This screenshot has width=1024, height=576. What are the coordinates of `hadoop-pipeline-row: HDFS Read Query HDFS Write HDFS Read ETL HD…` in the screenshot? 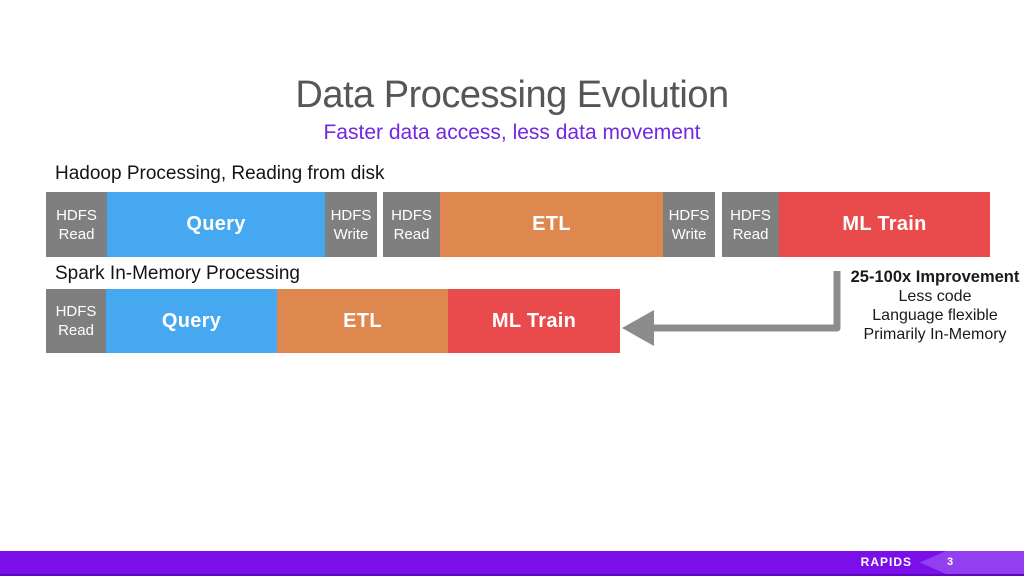 It's located at (518, 224).